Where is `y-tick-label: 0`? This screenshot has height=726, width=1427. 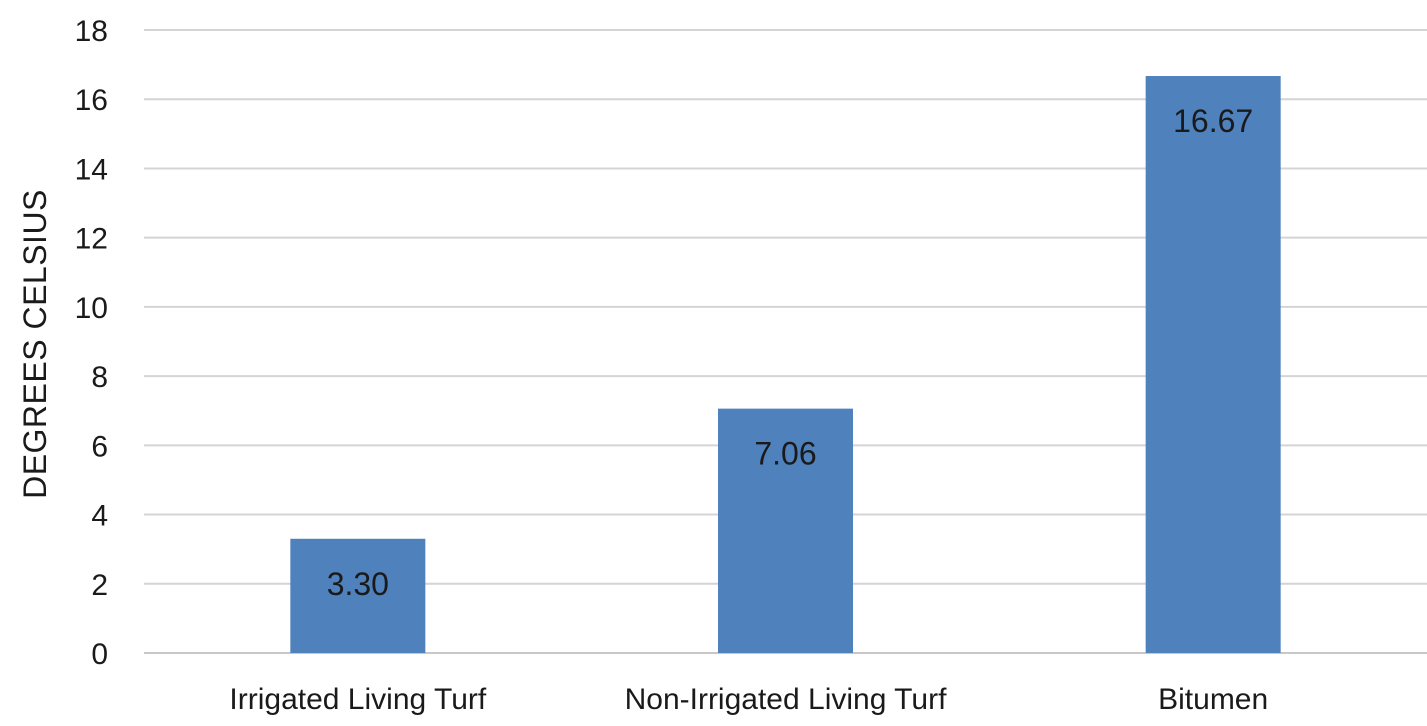
y-tick-label: 0 is located at coordinates (99, 654).